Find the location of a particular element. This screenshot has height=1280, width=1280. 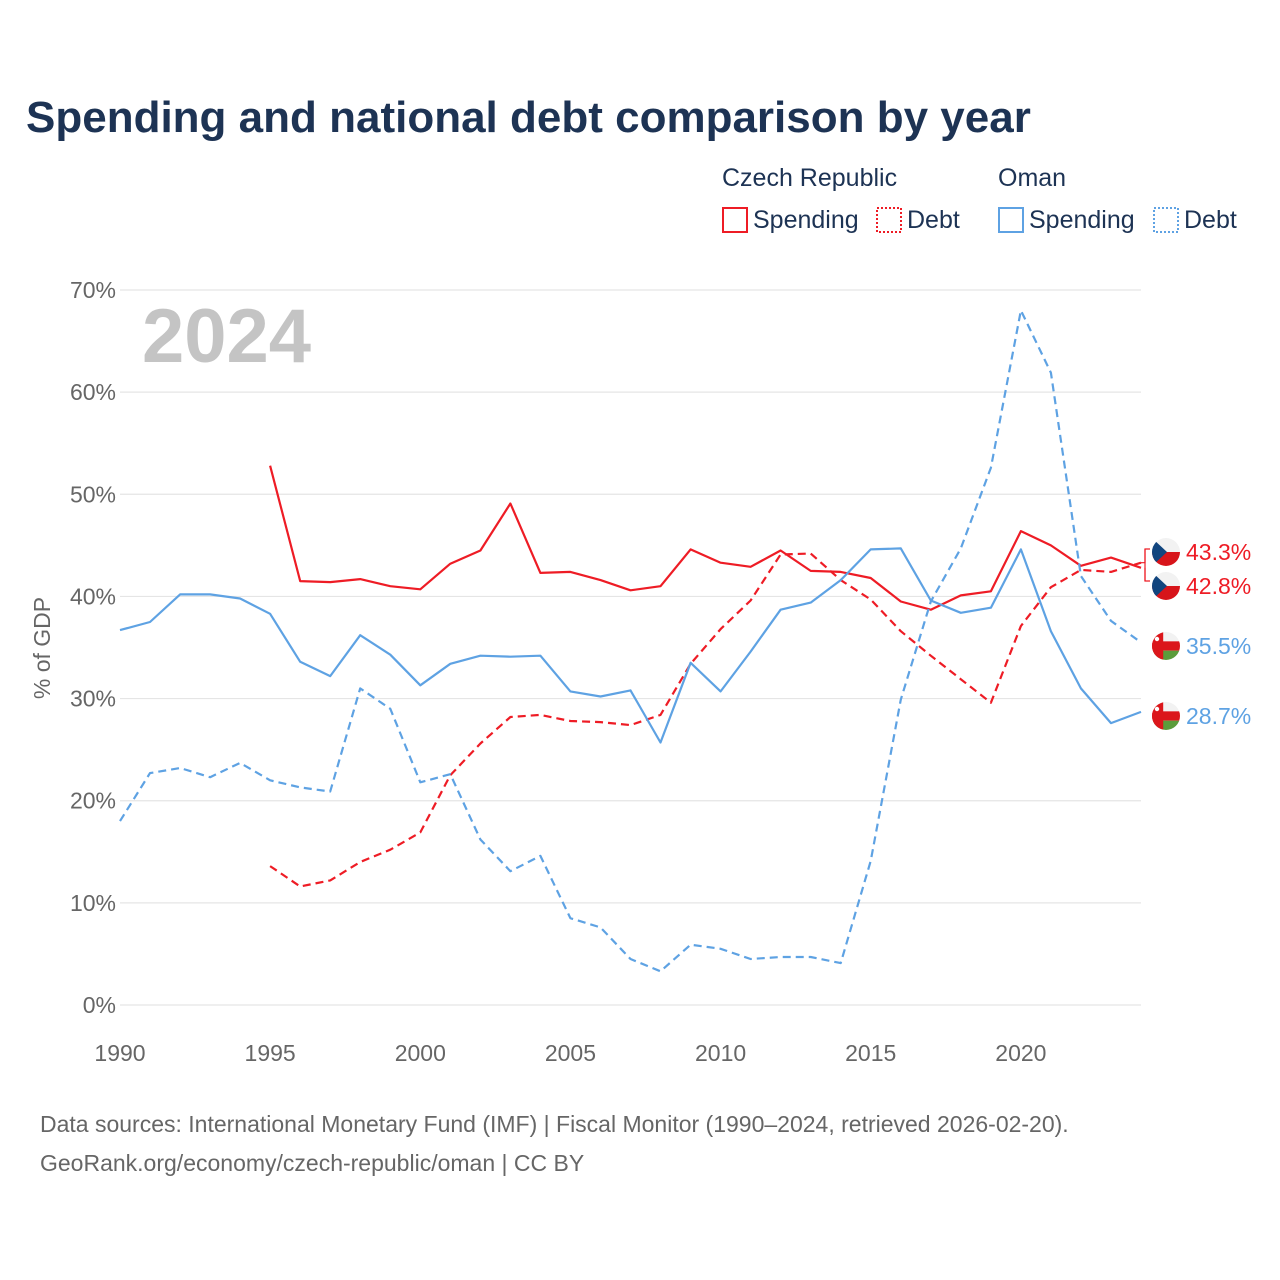

legend-swatch-oman-spending is located at coordinates (1011, 220).